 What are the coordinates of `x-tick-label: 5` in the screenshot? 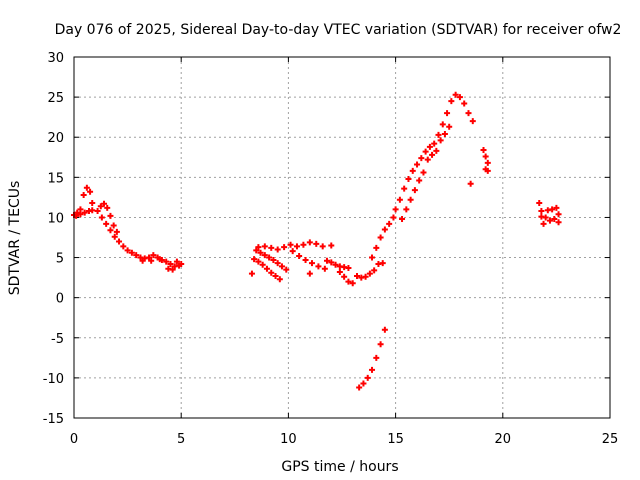 It's located at (181, 439).